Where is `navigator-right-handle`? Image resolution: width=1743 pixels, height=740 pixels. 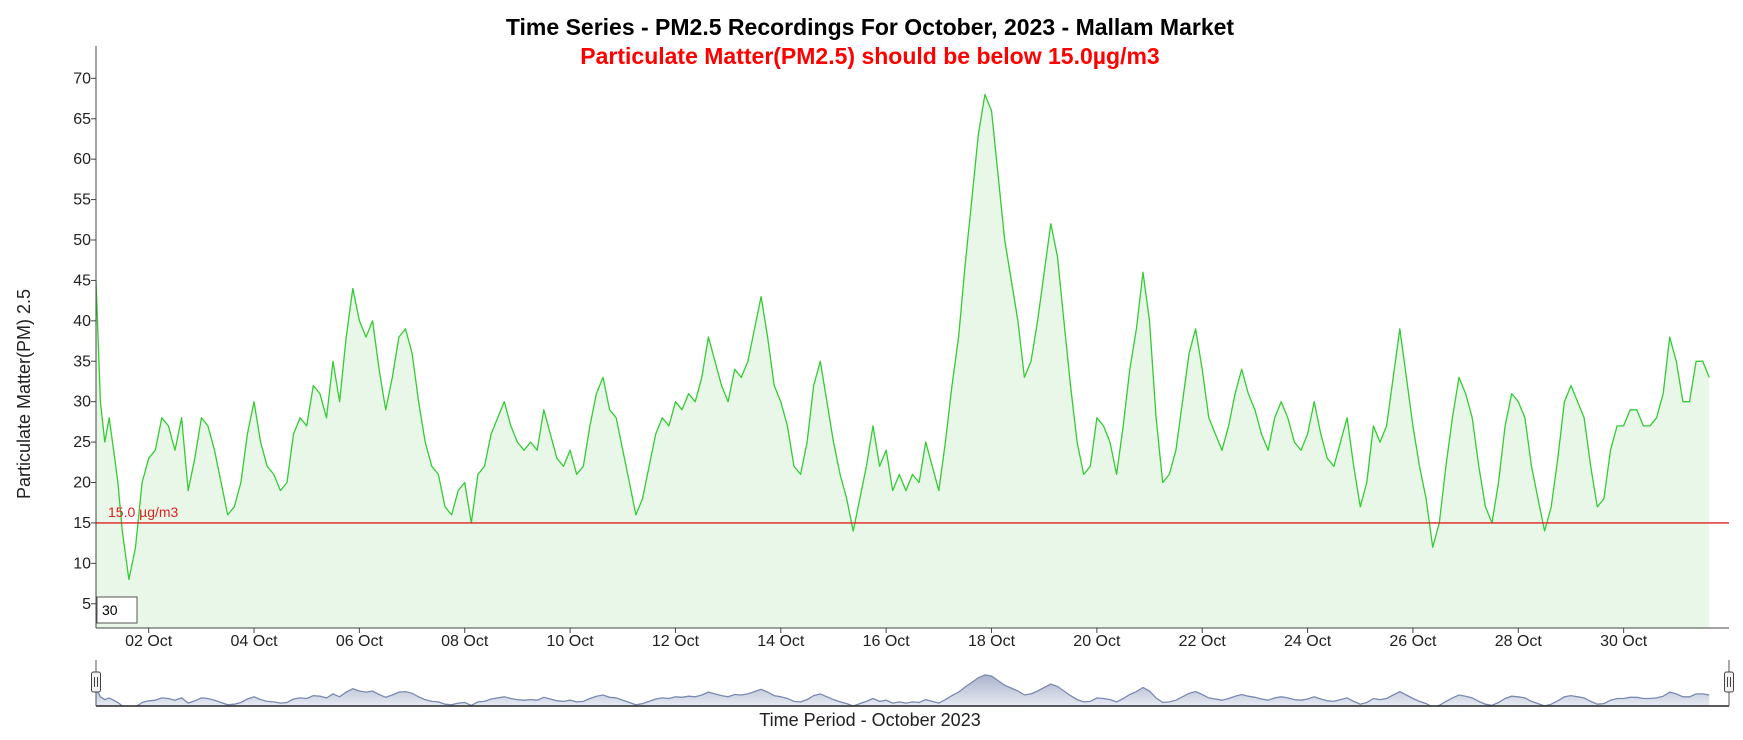 navigator-right-handle is located at coordinates (1729, 682).